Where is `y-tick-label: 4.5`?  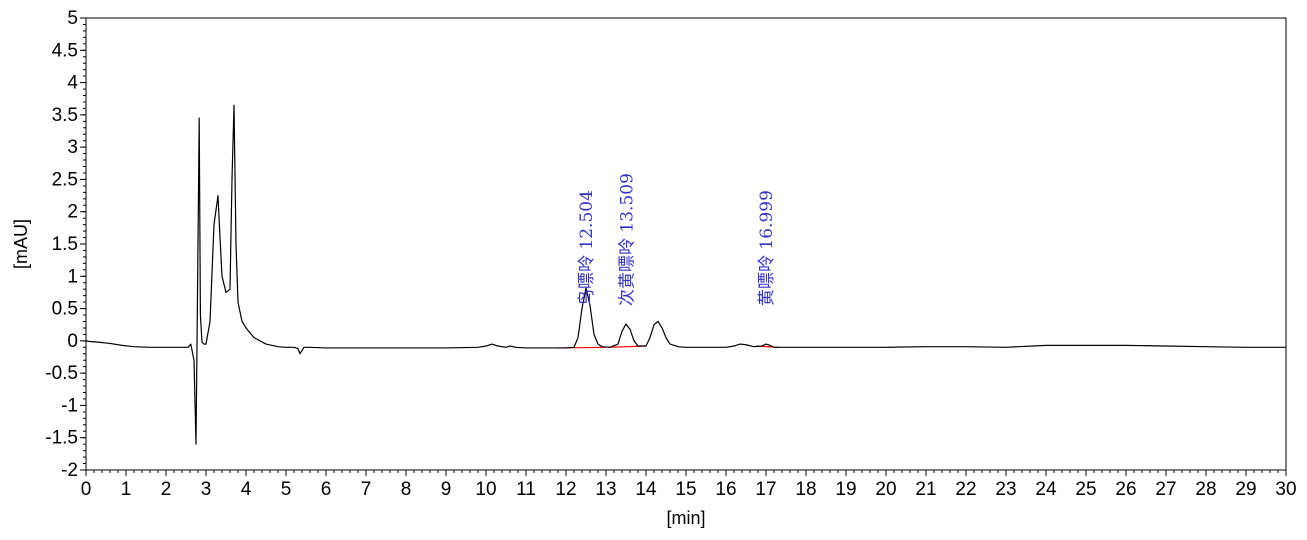 y-tick-label: 4.5 is located at coordinates (65, 50).